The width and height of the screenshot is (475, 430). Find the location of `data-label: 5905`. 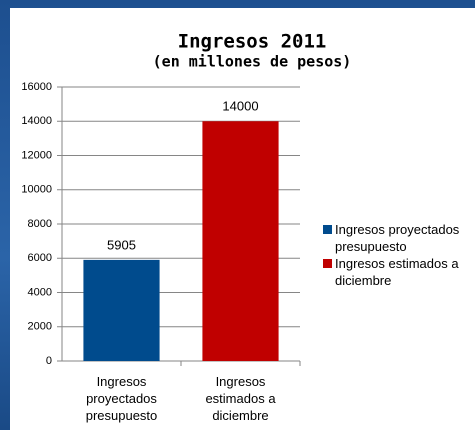

data-label: 5905 is located at coordinates (121, 244).